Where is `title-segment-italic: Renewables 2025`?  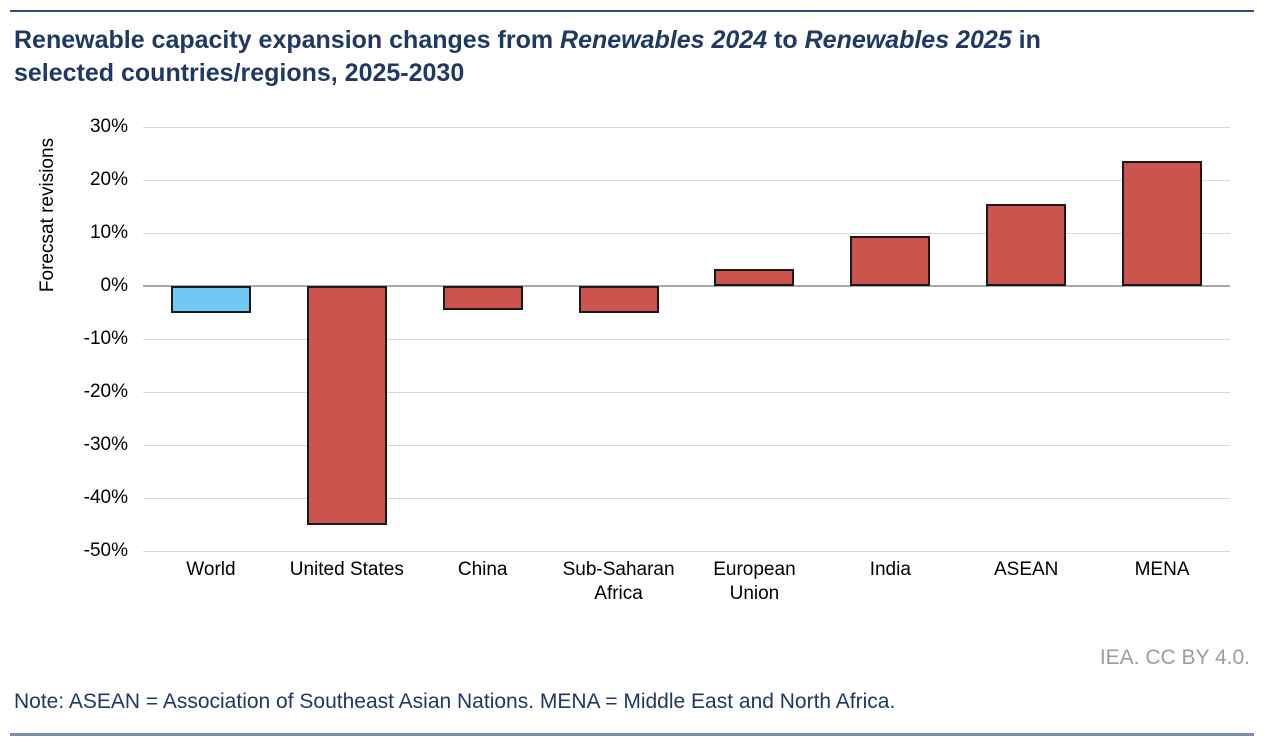 title-segment-italic: Renewables 2025 is located at coordinates (908, 40).